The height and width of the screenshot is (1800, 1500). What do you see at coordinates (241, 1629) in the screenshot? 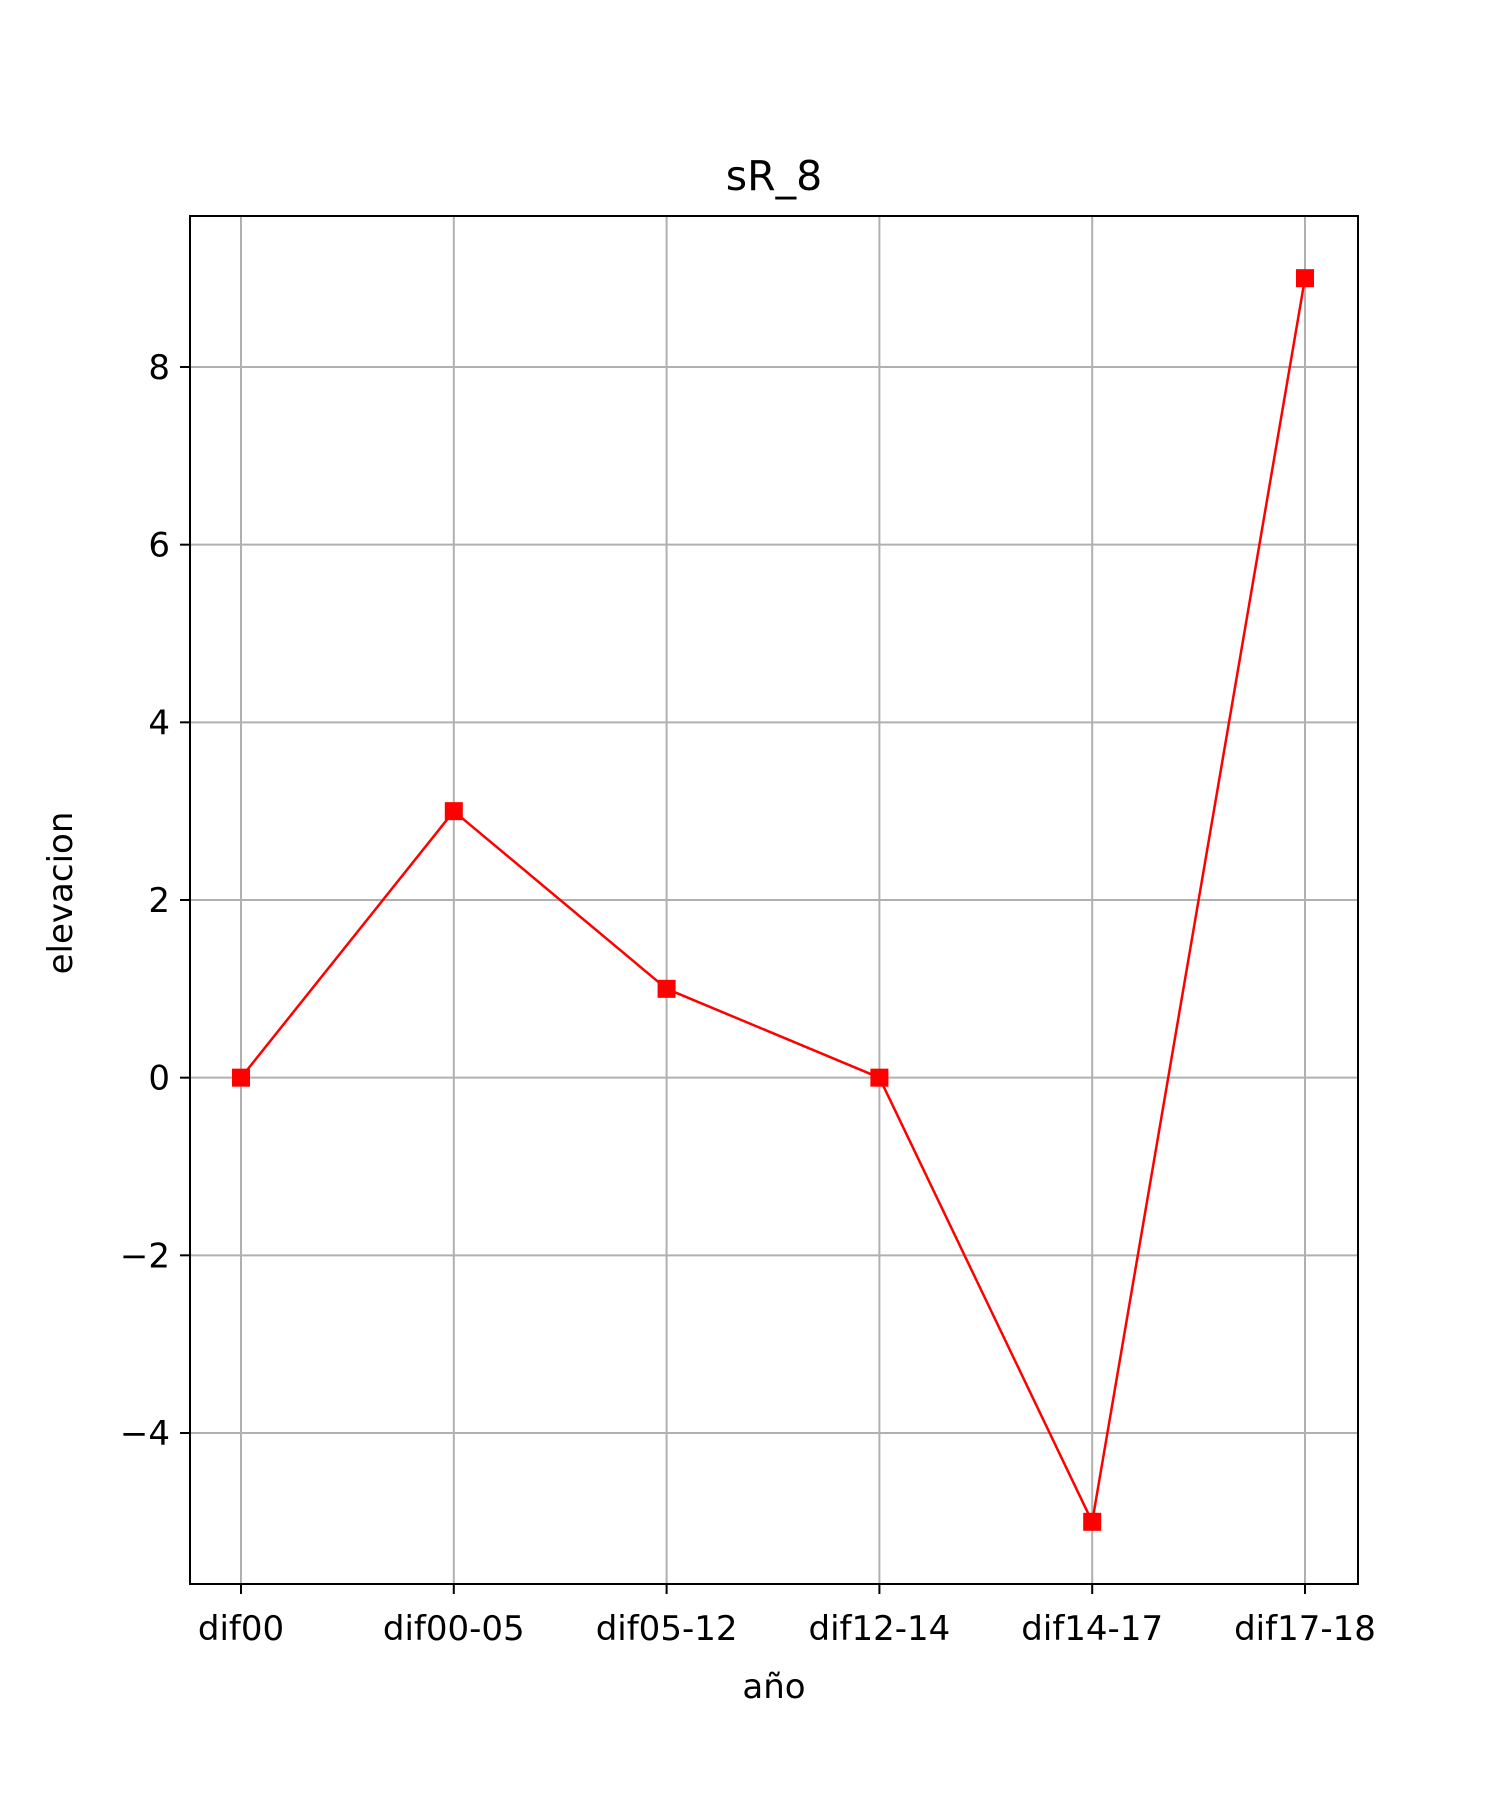
I see `x-tick-label: dif00` at bounding box center [241, 1629].